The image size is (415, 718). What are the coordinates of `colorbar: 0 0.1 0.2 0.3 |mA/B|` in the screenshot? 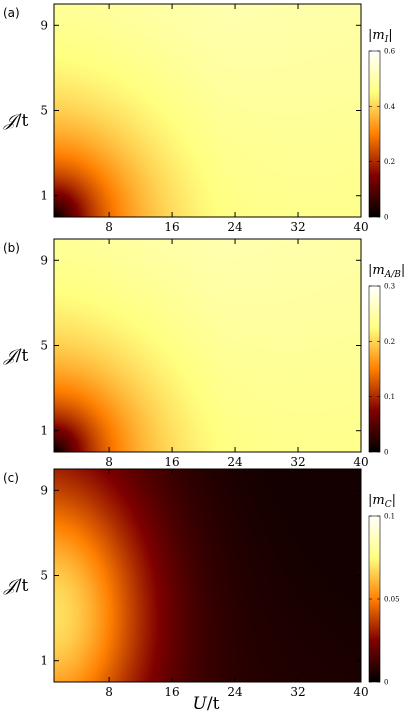 It's located at (386, 360).